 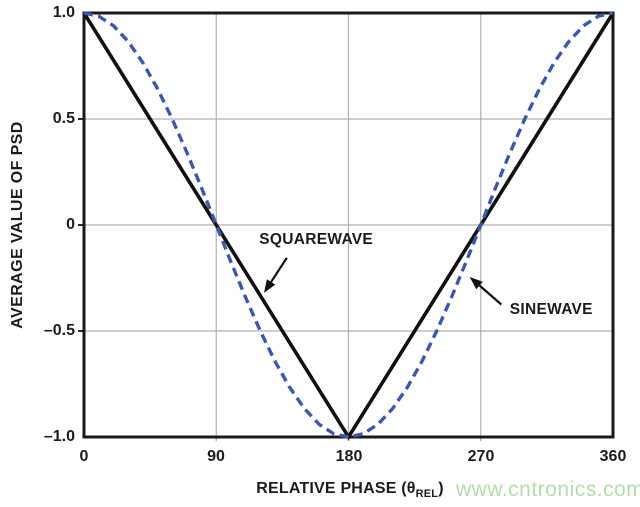 What do you see at coordinates (548, 489) in the screenshot?
I see `watermark: www.cntronics.com` at bounding box center [548, 489].